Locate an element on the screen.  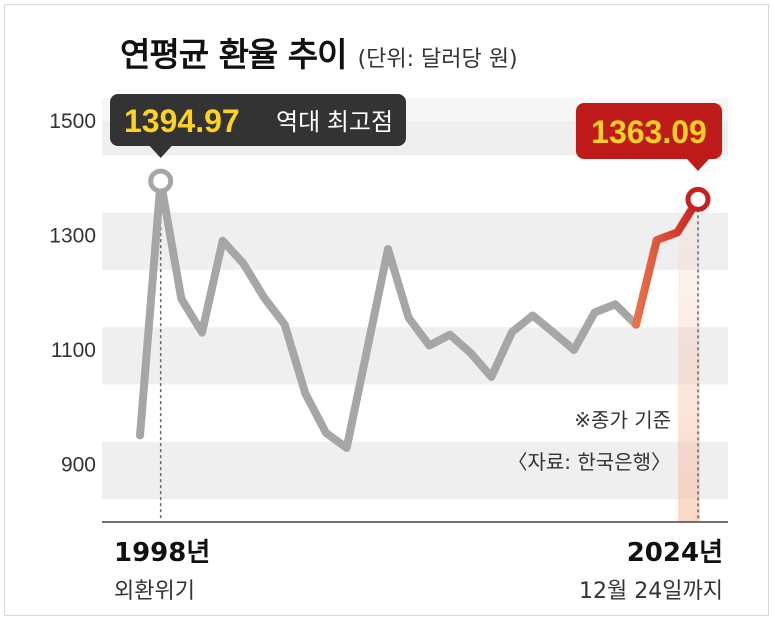
source-note: 〈자료: 한국은행〉 is located at coordinates (589, 462).